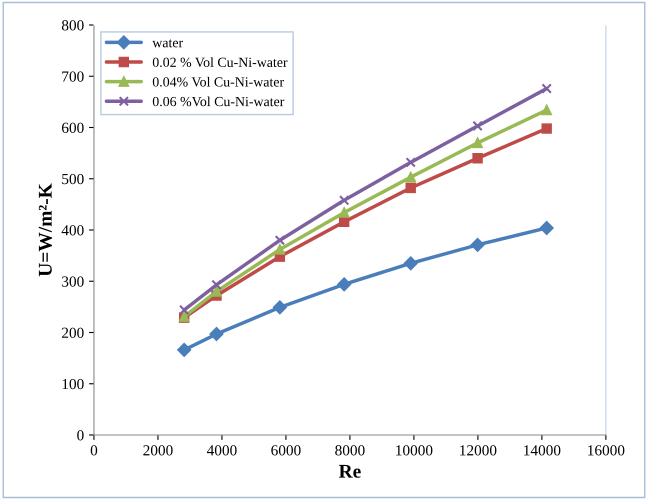 The width and height of the screenshot is (648, 500). Describe the element at coordinates (158, 450) in the screenshot. I see `x-tick-label: 2000` at that location.